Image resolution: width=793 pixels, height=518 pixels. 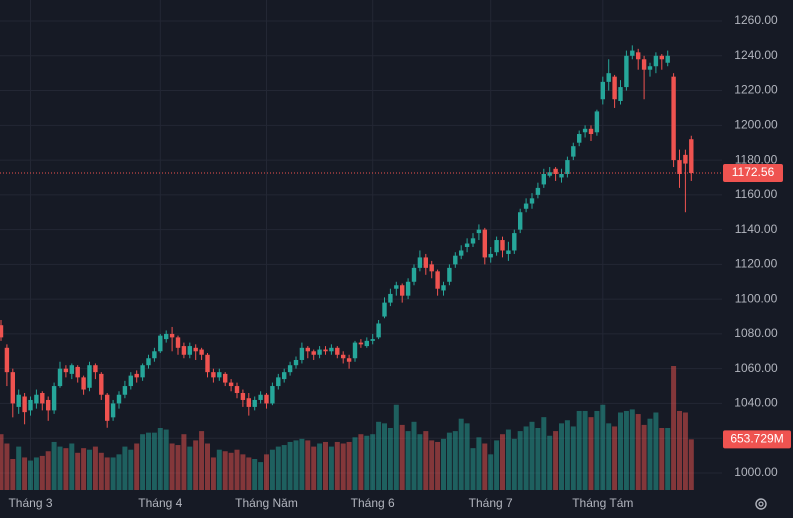 I want to click on y-tick-label: 1140.00, so click(x=756, y=229).